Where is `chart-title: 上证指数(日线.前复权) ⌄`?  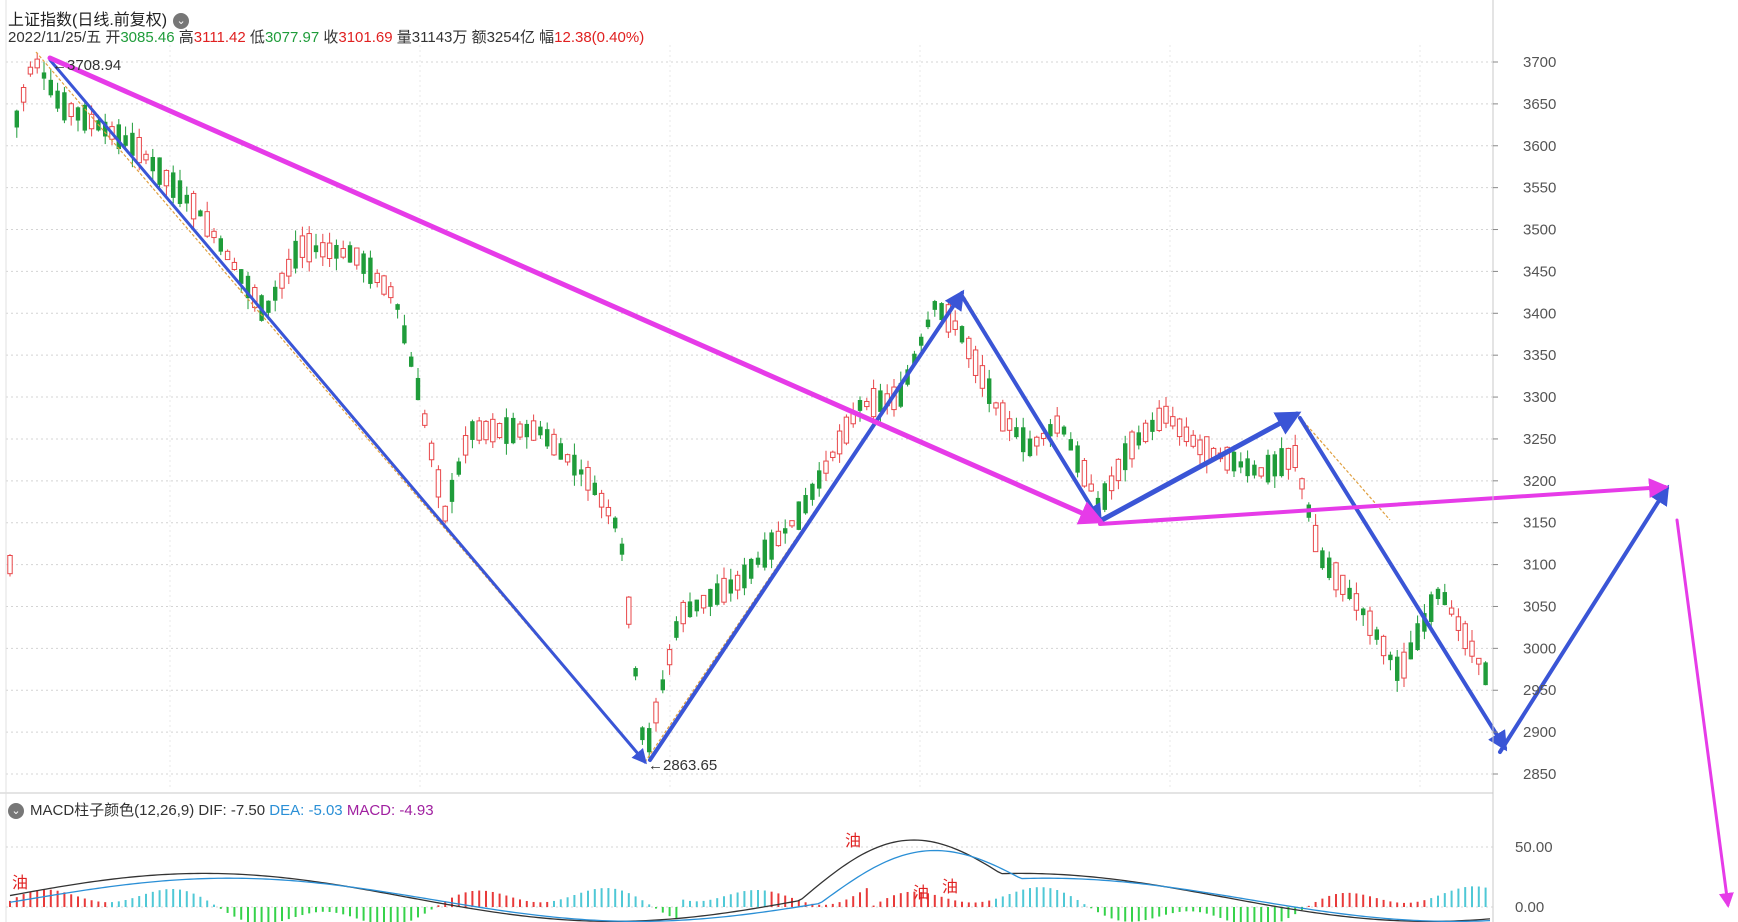 chart-title: 上证指数(日线.前复权) ⌄ is located at coordinates (99, 18).